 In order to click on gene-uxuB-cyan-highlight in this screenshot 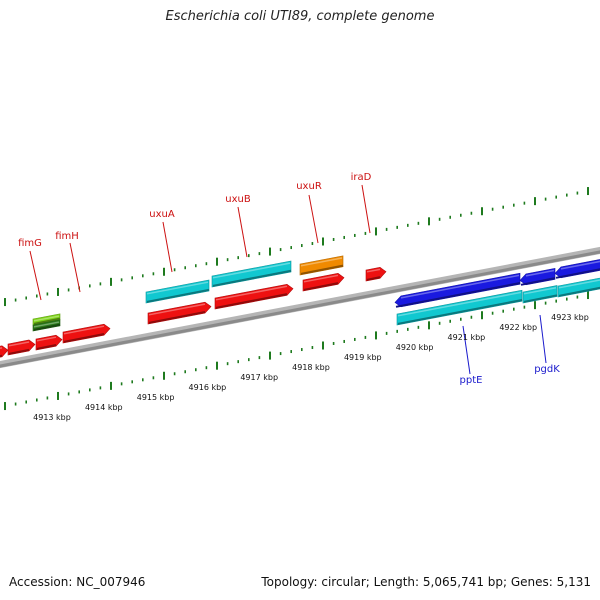, I will do `click(251, 270)`.